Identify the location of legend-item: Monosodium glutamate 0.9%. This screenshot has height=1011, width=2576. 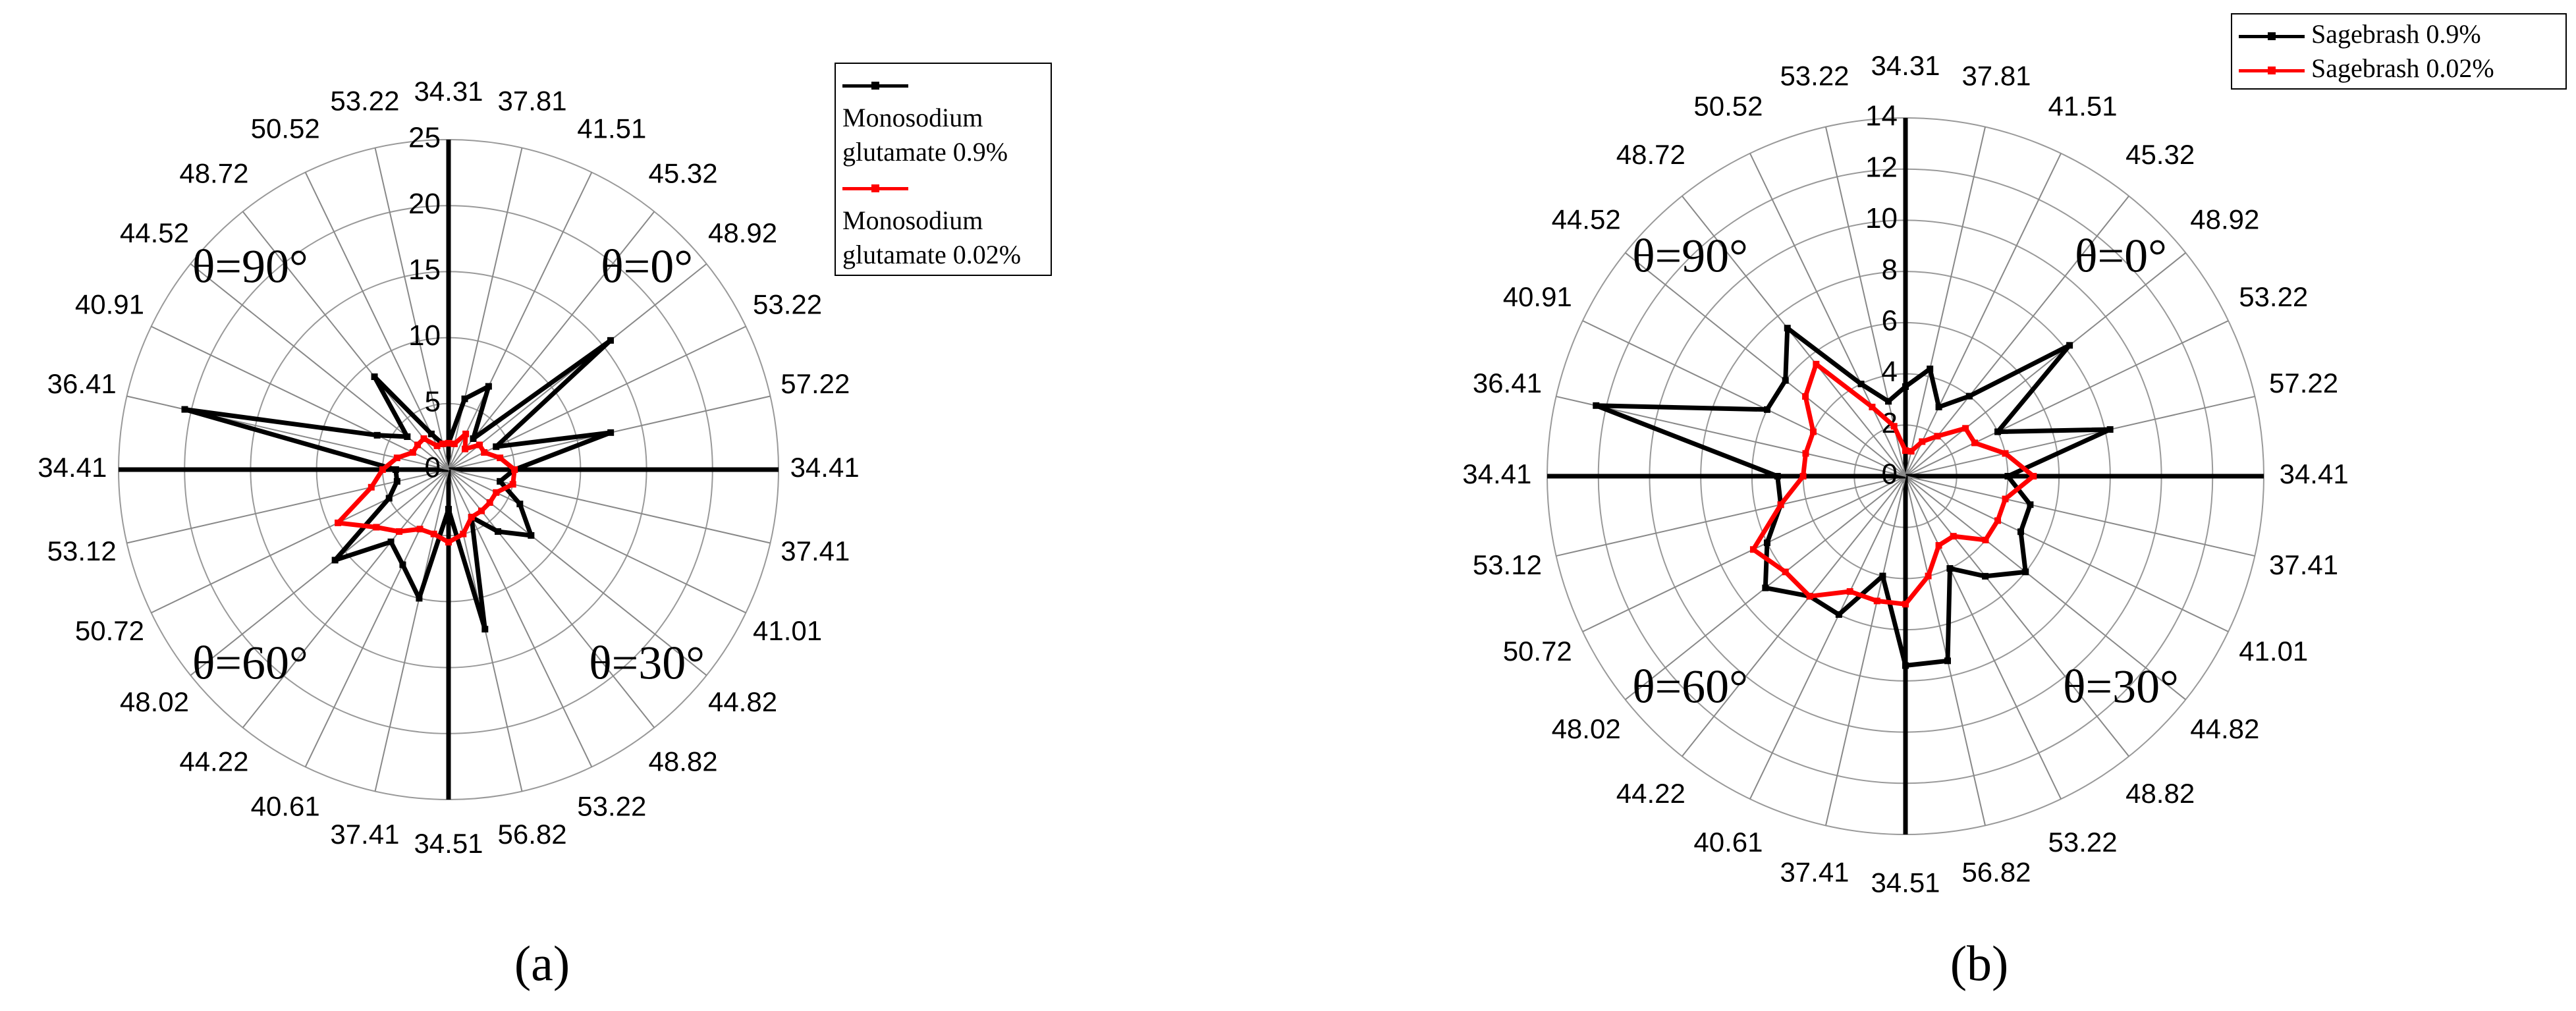
(943, 118).